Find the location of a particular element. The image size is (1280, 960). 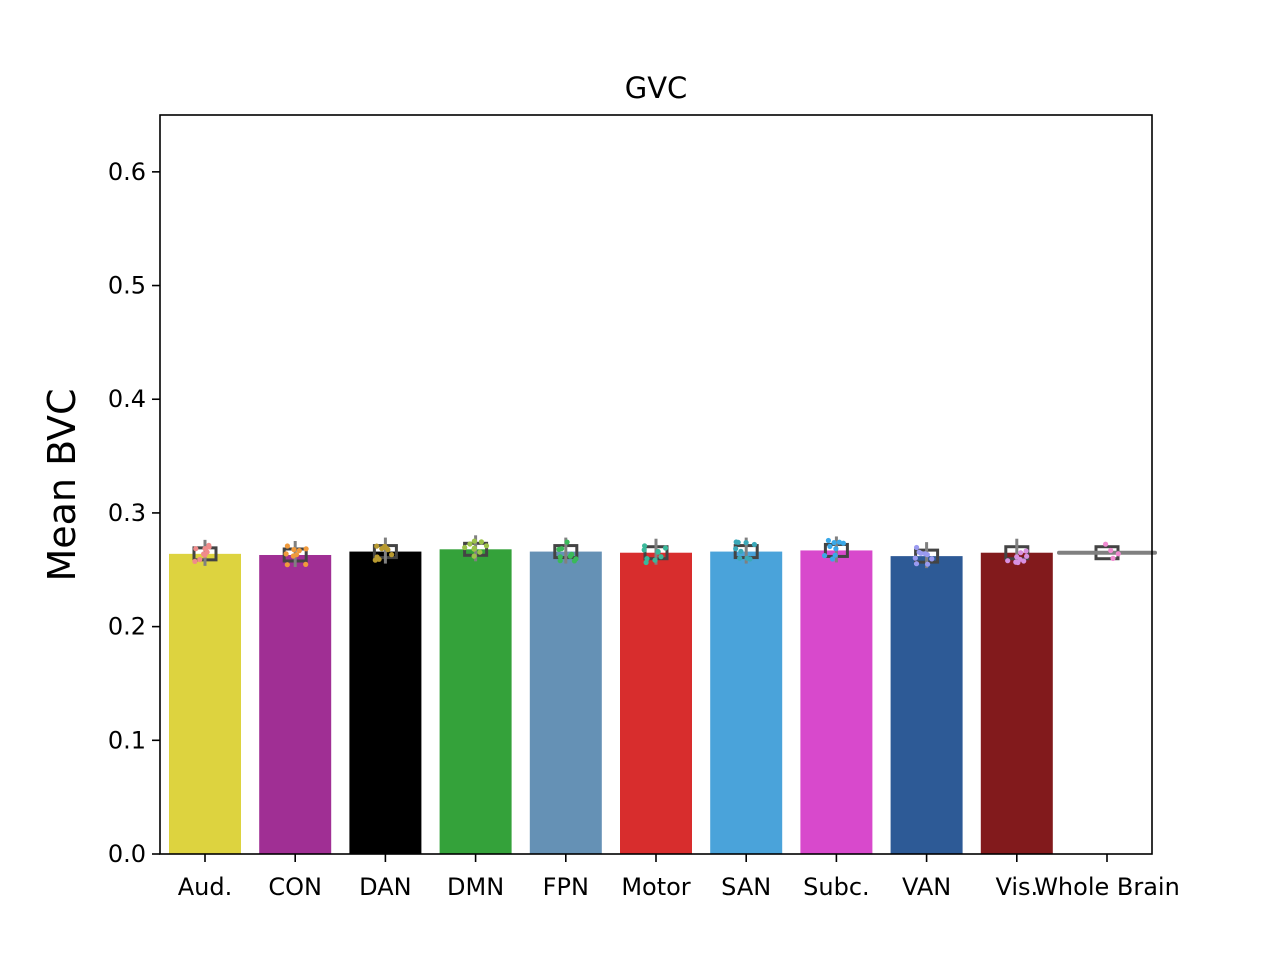

x-tick-label: Subc. is located at coordinates (836, 887).